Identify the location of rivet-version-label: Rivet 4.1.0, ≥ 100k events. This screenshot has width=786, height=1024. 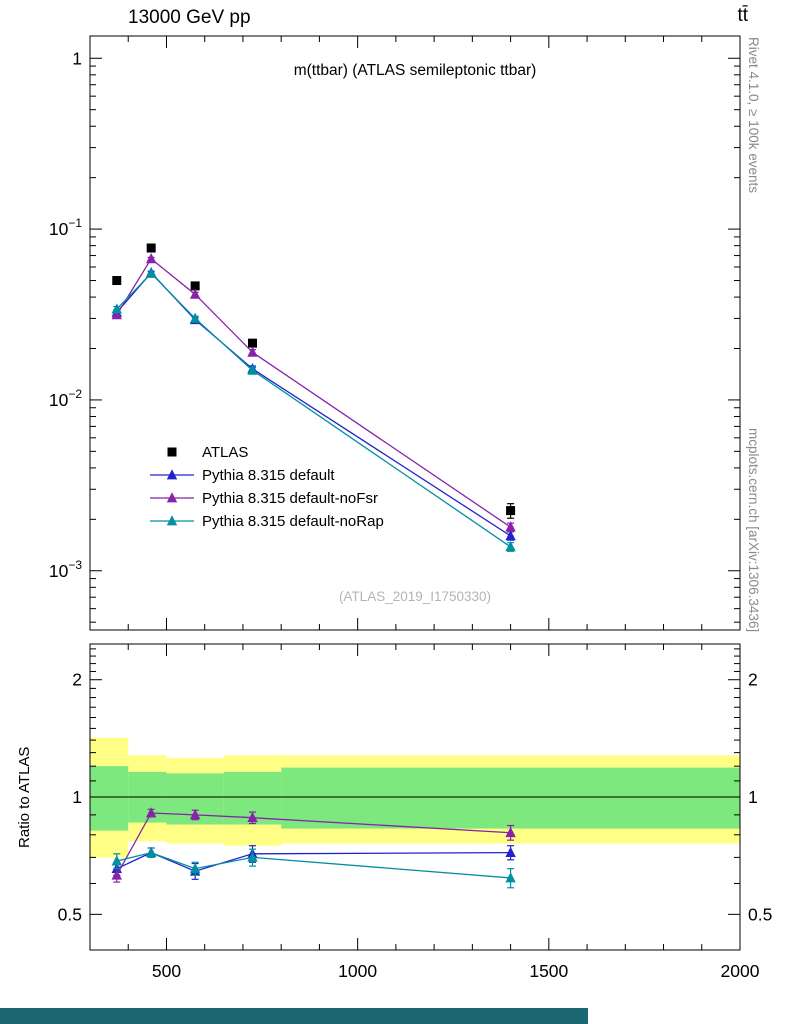
(753, 115).